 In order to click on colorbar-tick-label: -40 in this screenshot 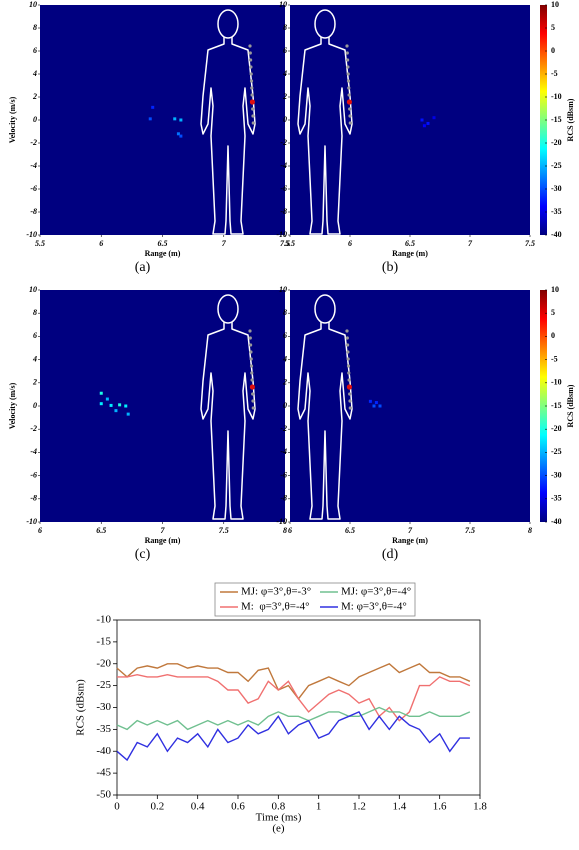, I will do `click(556, 234)`.